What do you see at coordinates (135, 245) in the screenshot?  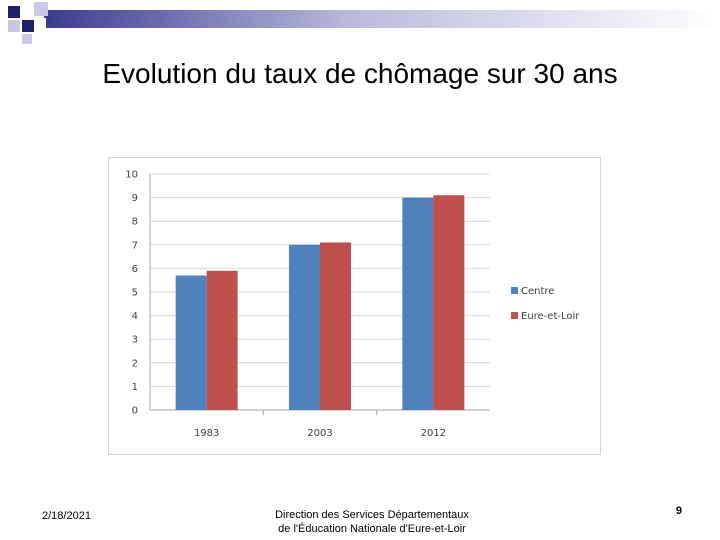 I see `y-tick-label: 7` at bounding box center [135, 245].